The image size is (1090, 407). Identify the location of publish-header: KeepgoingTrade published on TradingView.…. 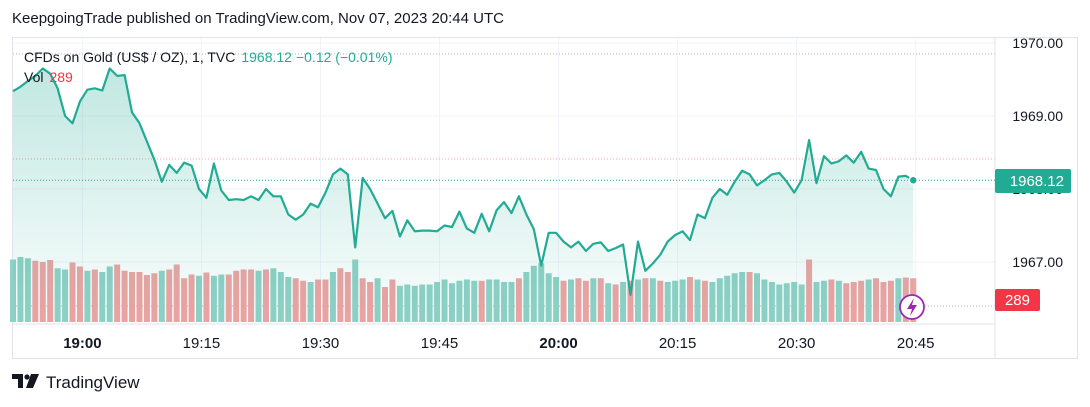
(258, 18).